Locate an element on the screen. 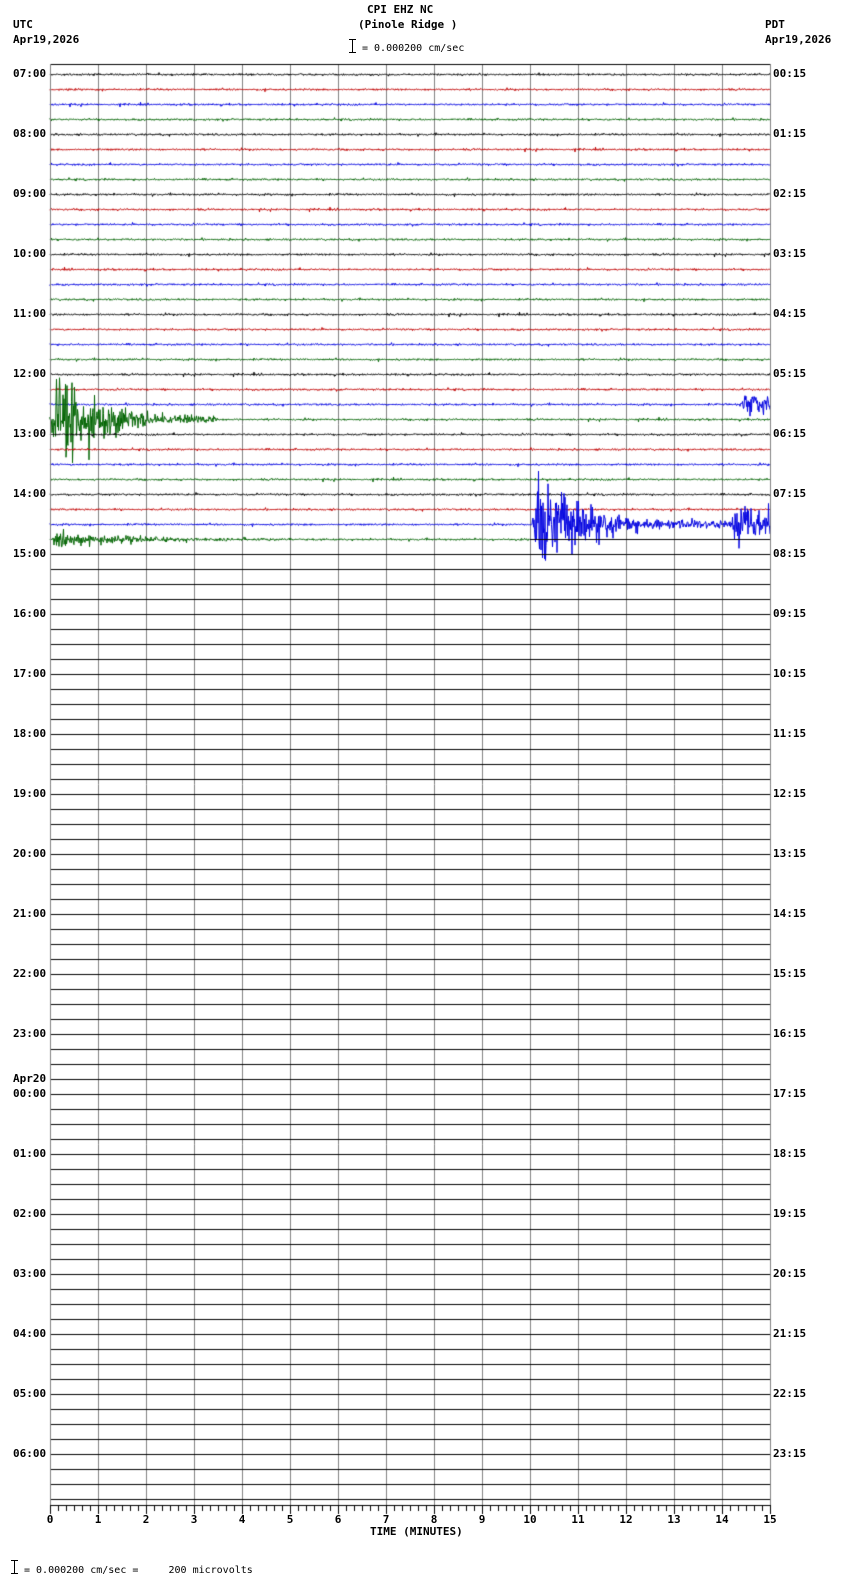 The image size is (850, 1584). right-timezone: PDT is located at coordinates (775, 24).